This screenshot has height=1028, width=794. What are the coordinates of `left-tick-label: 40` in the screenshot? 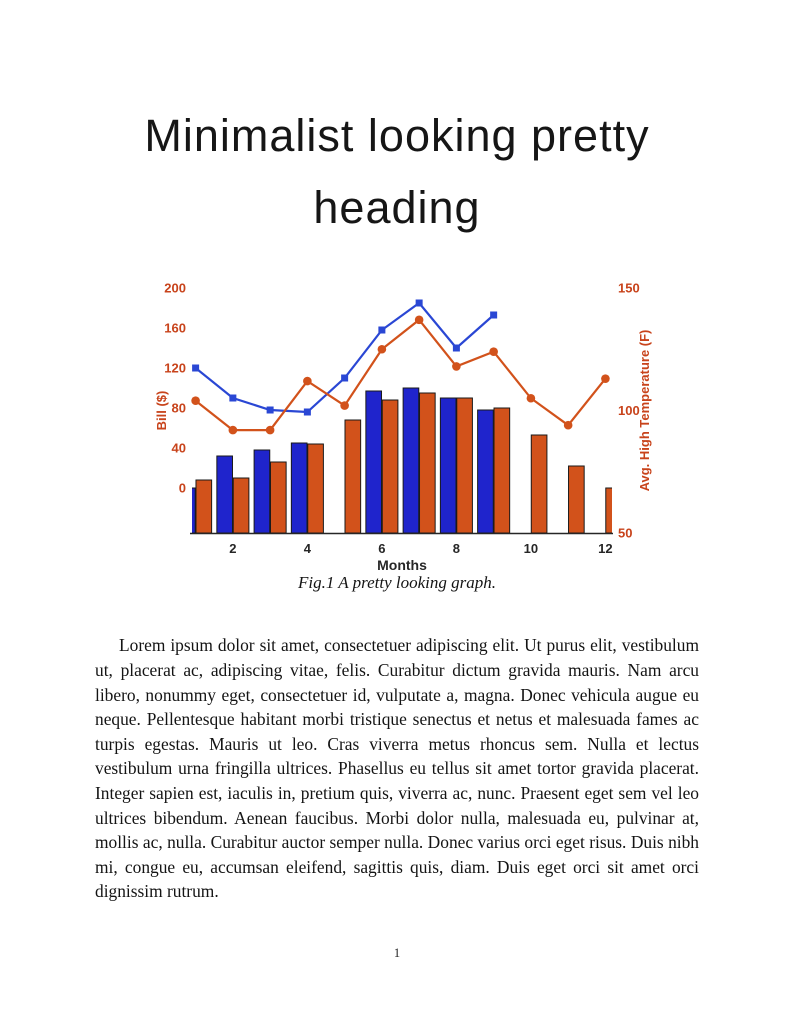 It's located at (179, 448).